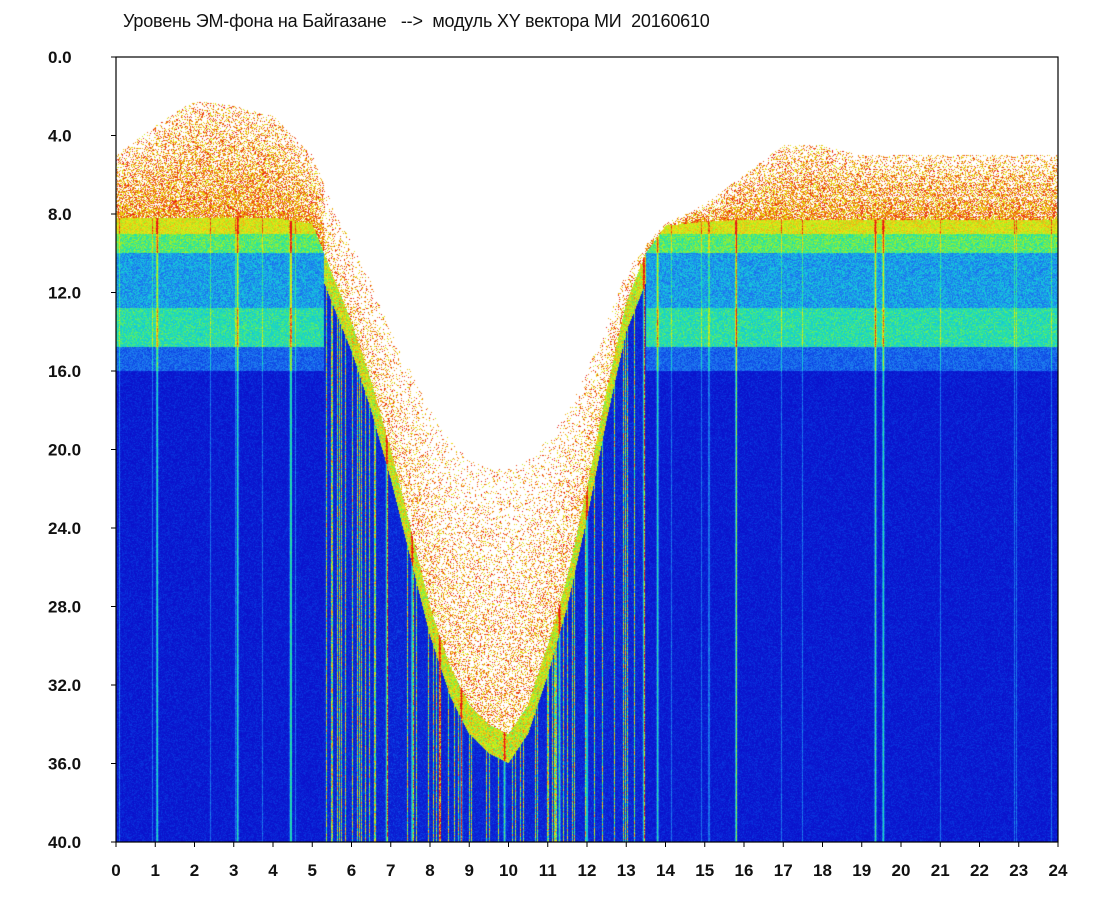 The image size is (1096, 900). Describe the element at coordinates (861, 870) in the screenshot. I see `x-tick-label: 19` at that location.